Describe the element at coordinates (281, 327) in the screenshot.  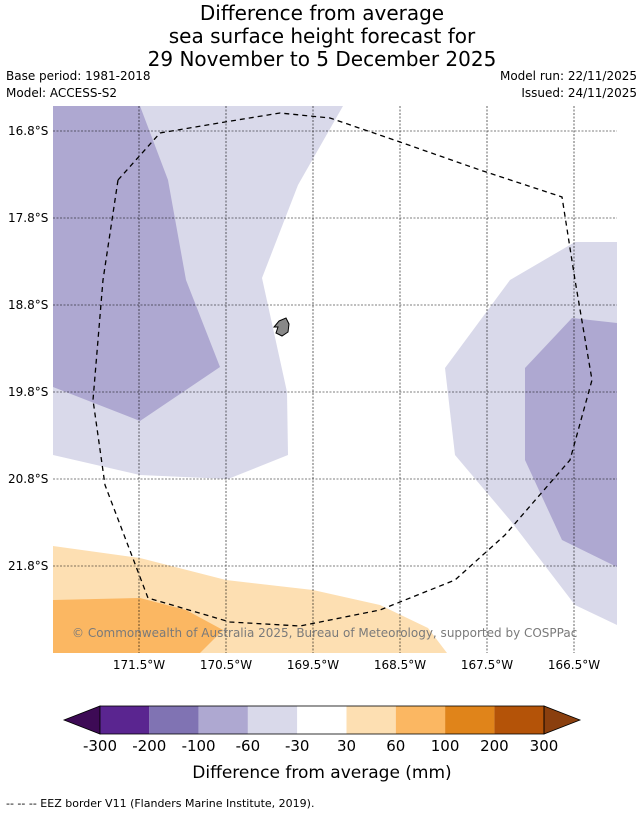
I see `island-niue` at that location.